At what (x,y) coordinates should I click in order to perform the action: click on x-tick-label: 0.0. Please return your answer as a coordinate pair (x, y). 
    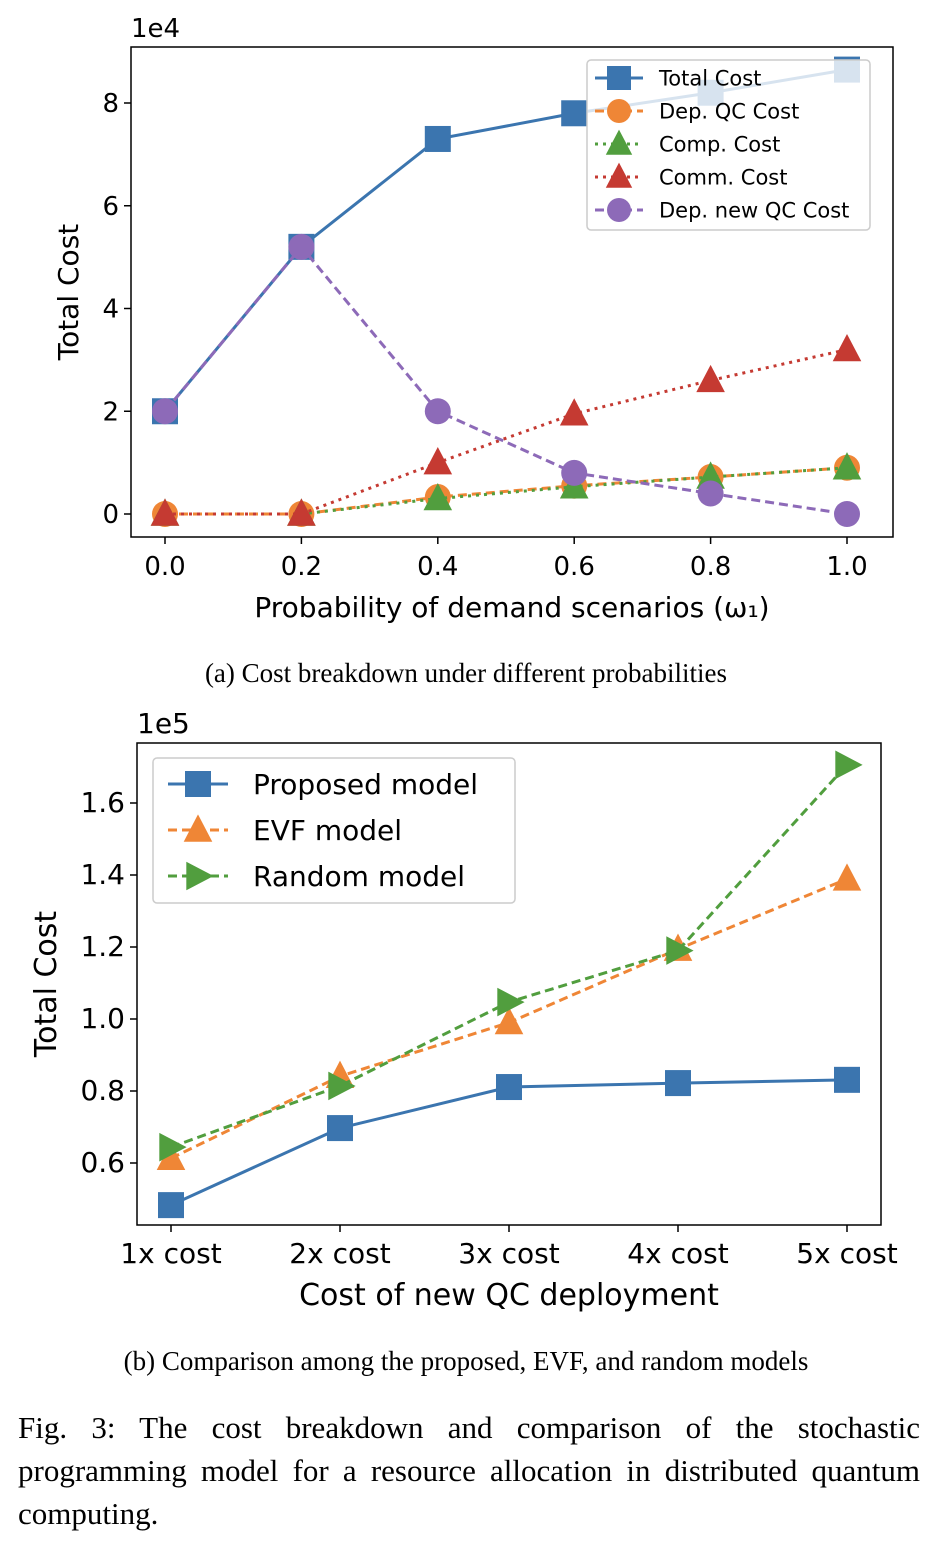
    Looking at the image, I should click on (164, 567).